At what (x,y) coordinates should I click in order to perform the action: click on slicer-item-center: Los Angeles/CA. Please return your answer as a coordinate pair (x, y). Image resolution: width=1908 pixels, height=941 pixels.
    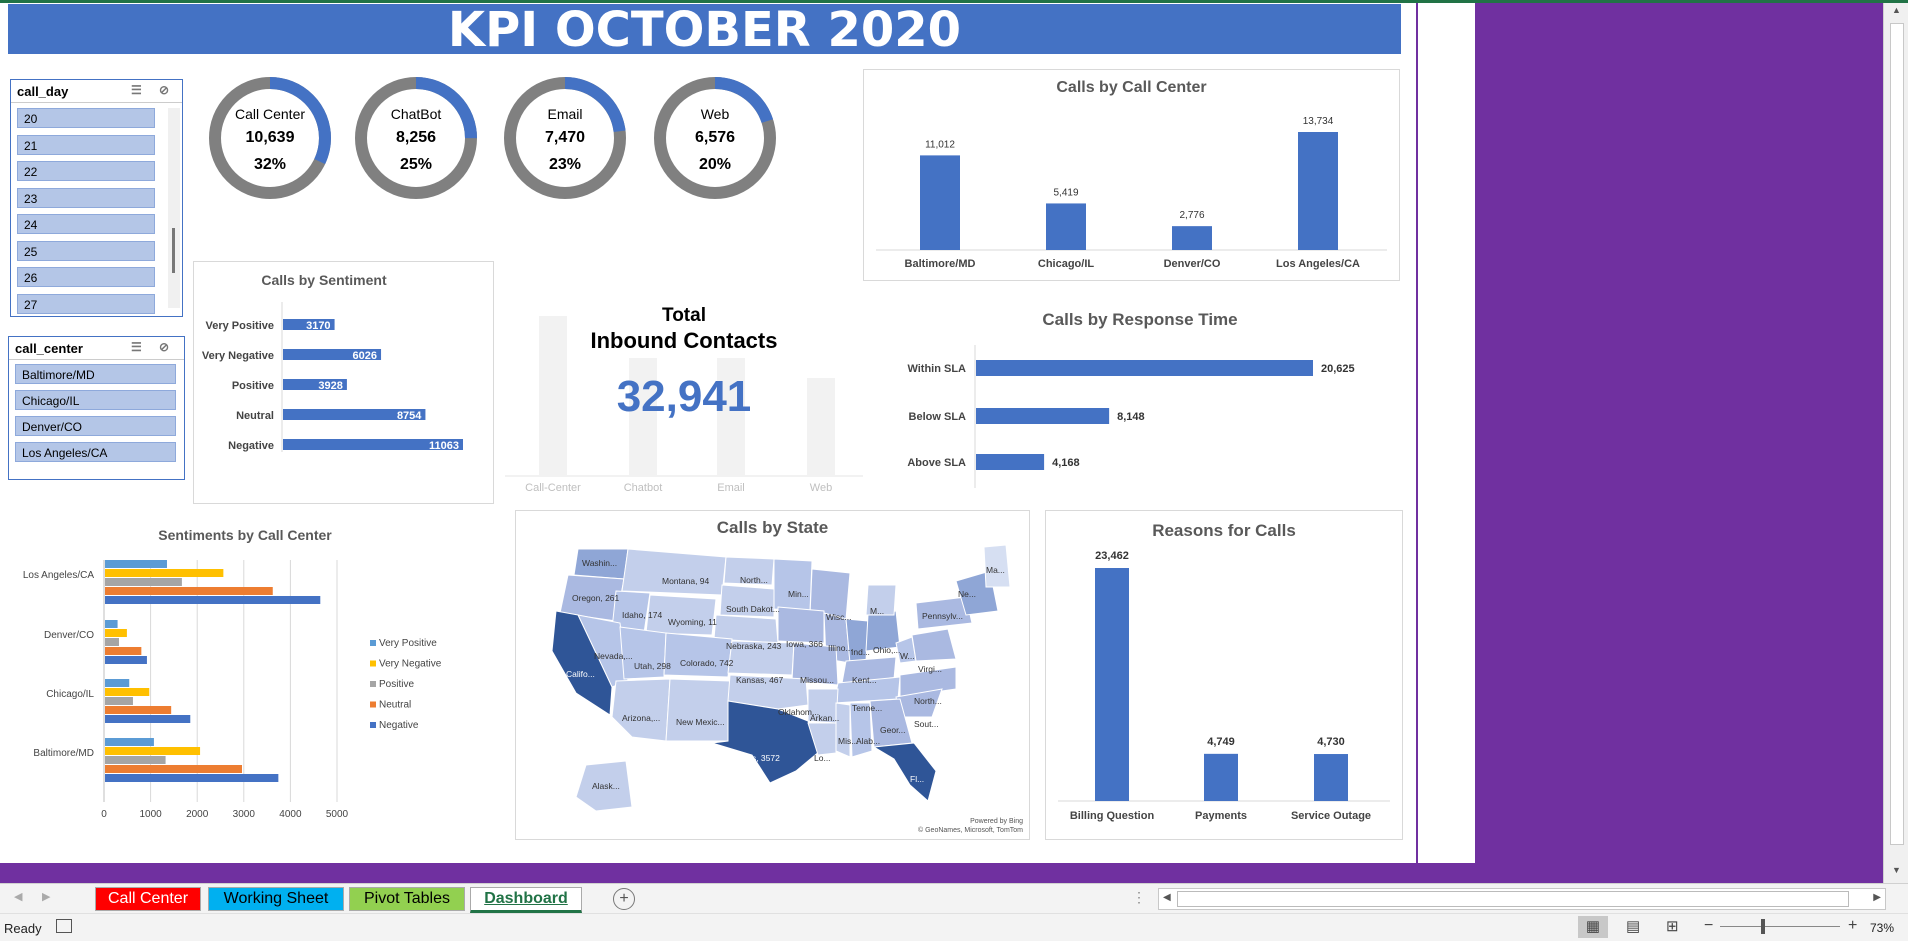
    Looking at the image, I should click on (95, 452).